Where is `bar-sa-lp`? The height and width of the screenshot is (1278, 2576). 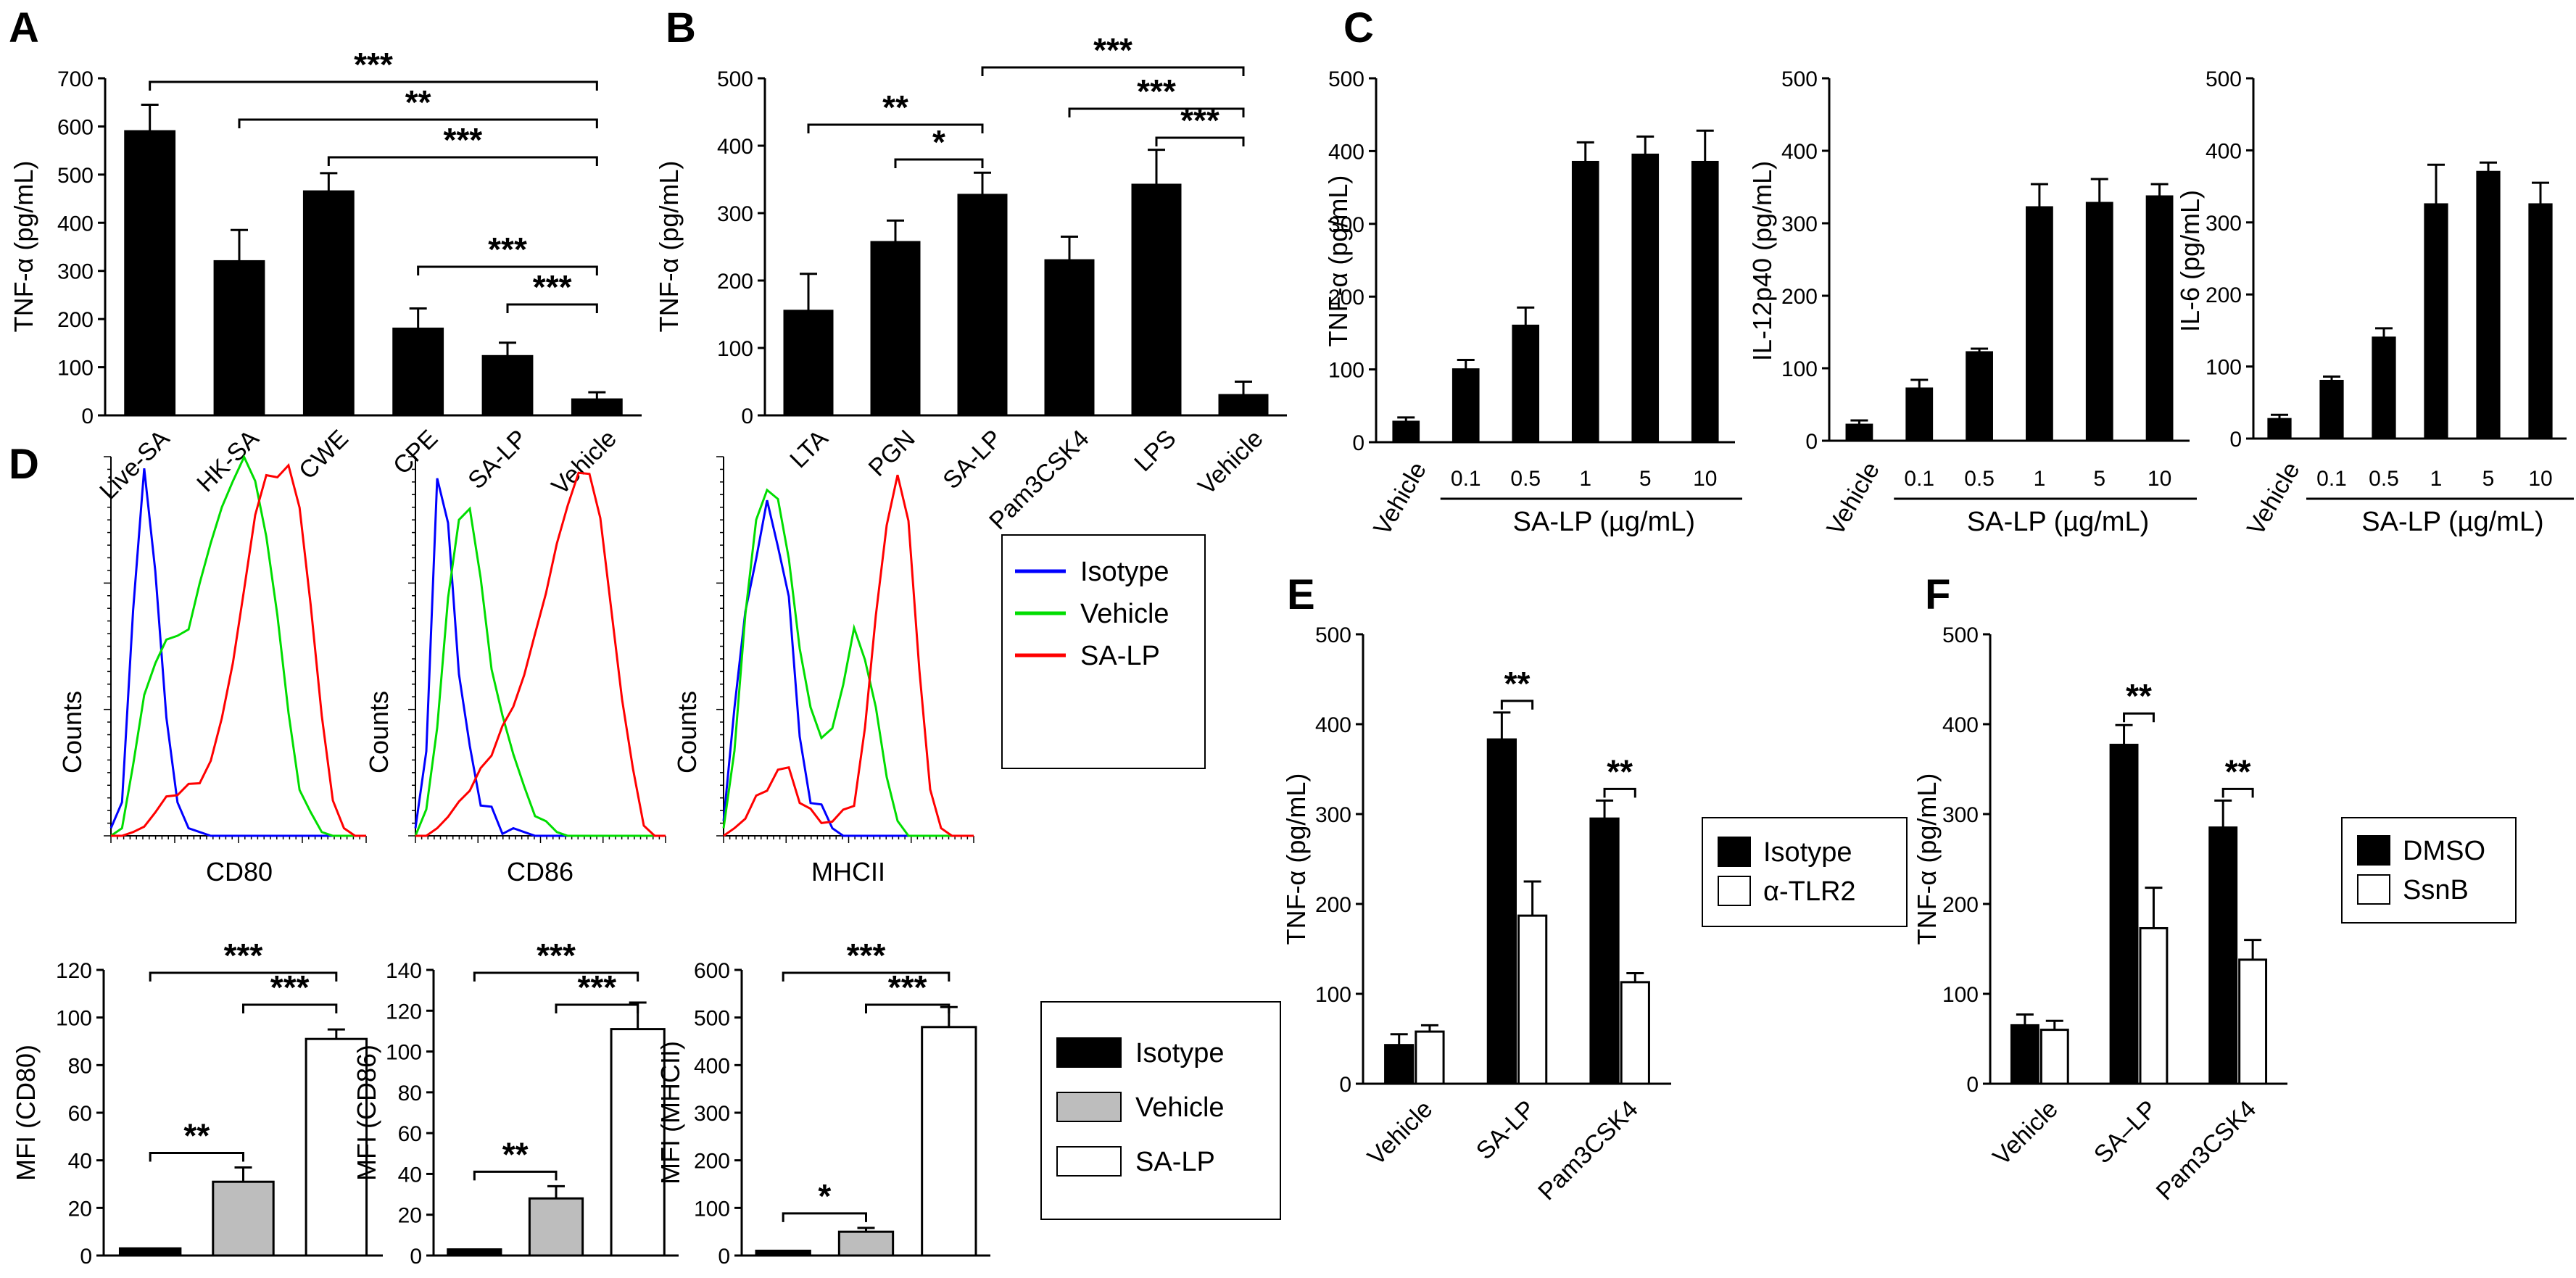
bar-sa-lp is located at coordinates (336, 1147).